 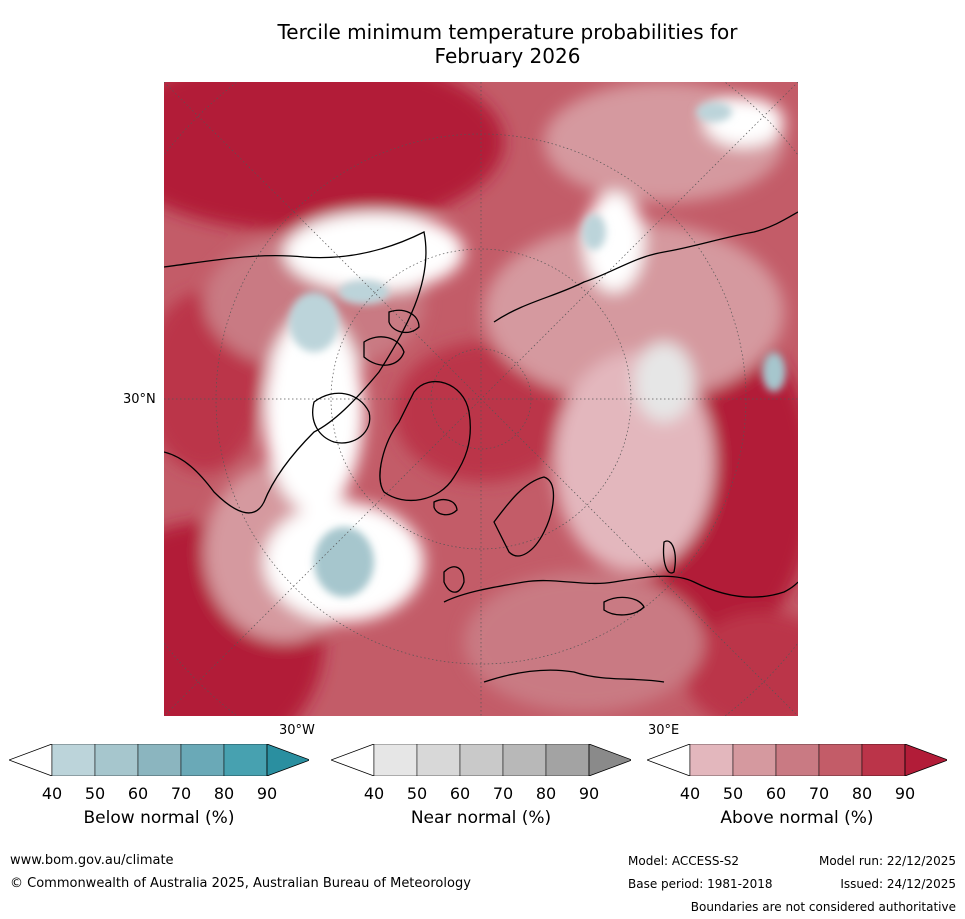 What do you see at coordinates (481, 794) in the screenshot?
I see `colorbar-near-normal-ticks: 40 50 60 70 80 90` at bounding box center [481, 794].